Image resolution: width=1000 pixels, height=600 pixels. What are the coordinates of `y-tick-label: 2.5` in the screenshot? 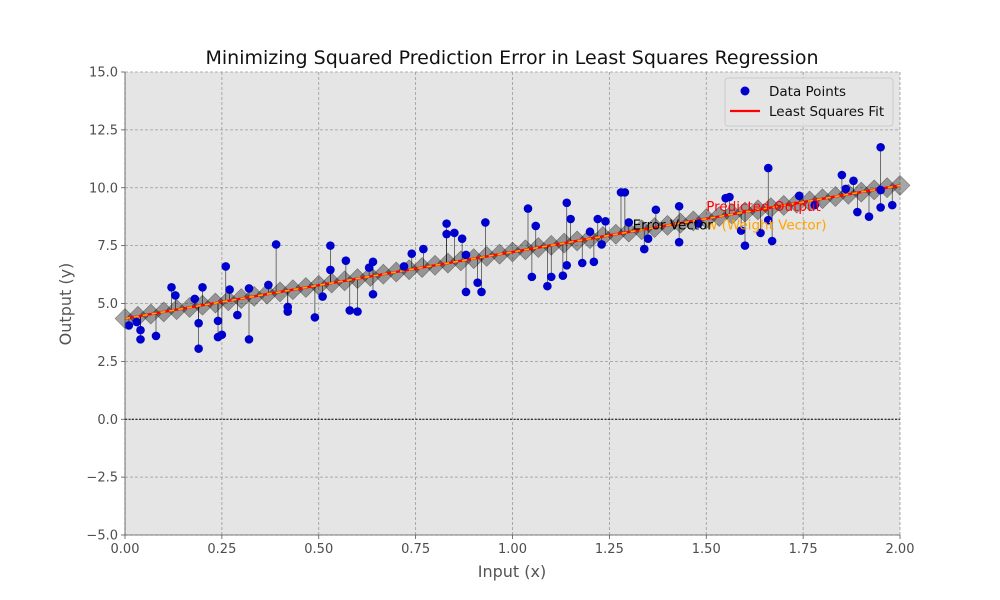 It's located at (107, 362).